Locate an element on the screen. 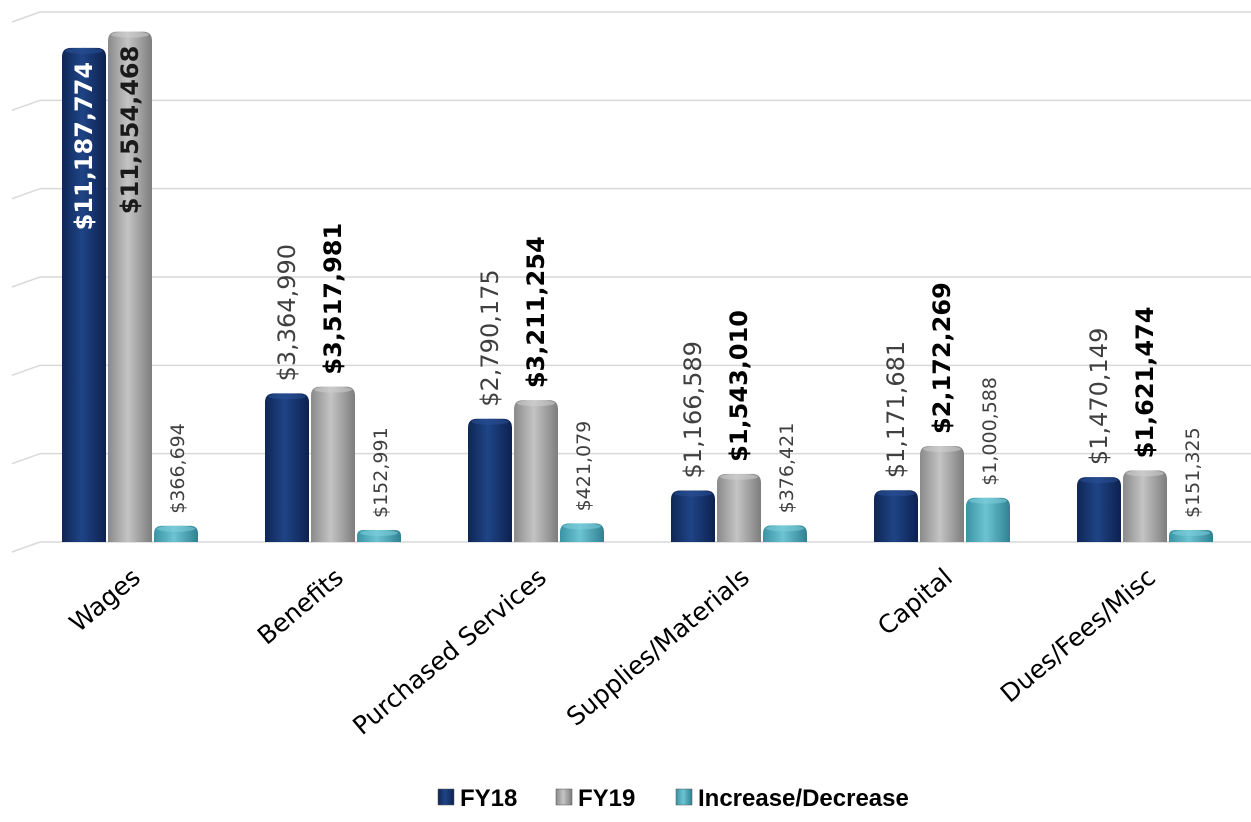  legend-swatch-increase is located at coordinates (684, 797).